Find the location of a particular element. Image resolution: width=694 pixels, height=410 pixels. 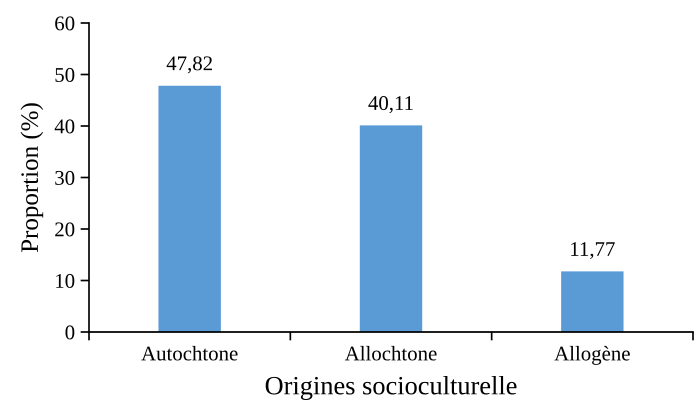

x-axis-title: Origines socioculturelle is located at coordinates (391, 388).